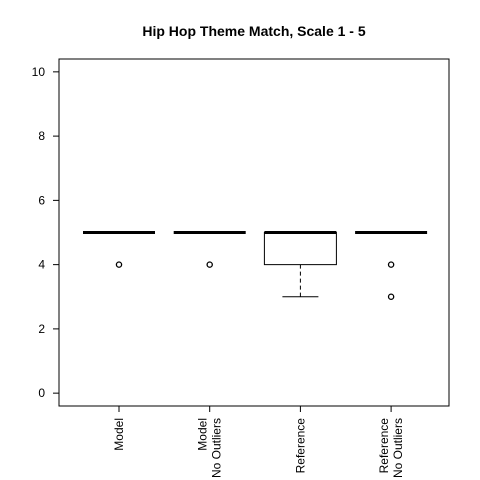 This screenshot has height=480, width=480. Describe the element at coordinates (46, 232) in the screenshot. I see `y-axis: 0 2 4 6 8 10` at that location.